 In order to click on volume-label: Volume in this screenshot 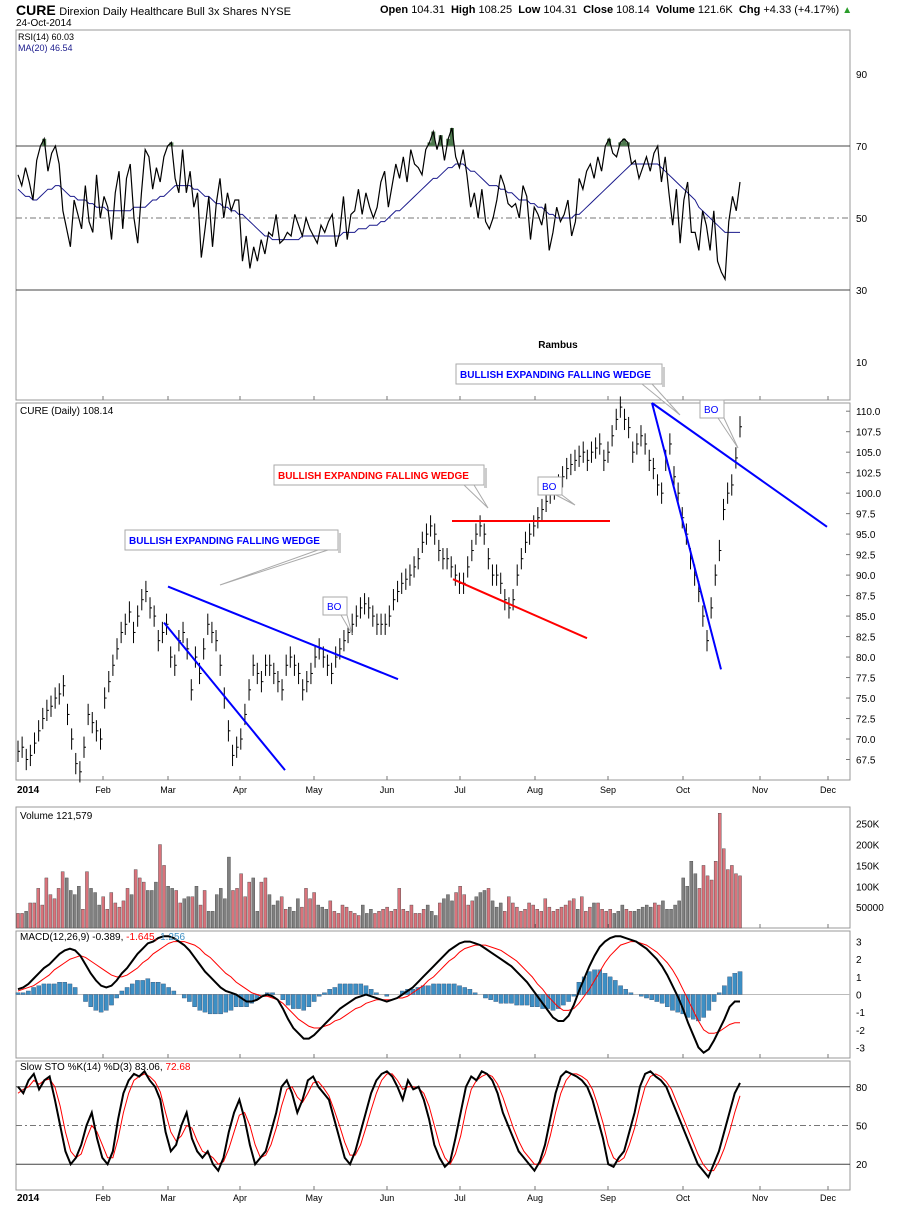, I will do `click(675, 10)`.